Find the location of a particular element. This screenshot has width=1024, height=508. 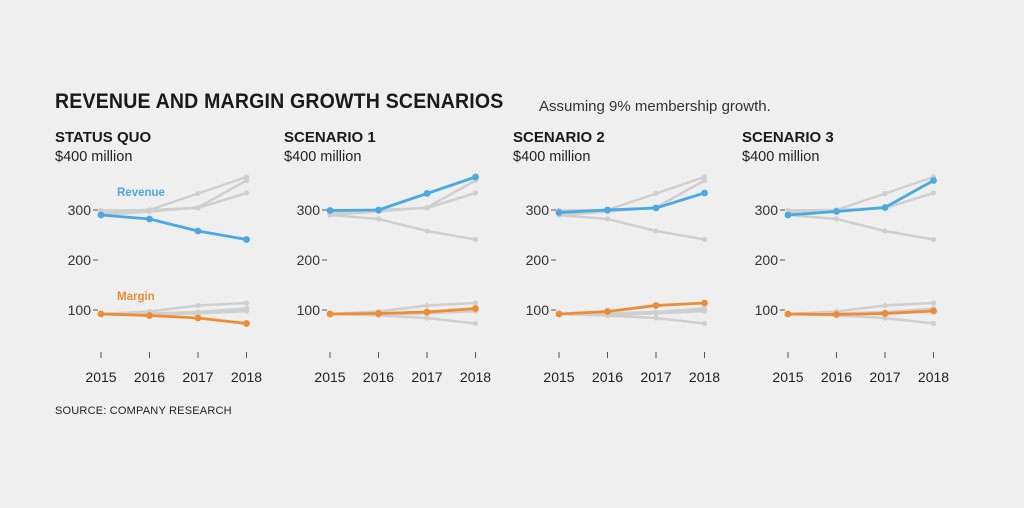

y-tick-label-3-200: 200 is located at coordinates (767, 260).